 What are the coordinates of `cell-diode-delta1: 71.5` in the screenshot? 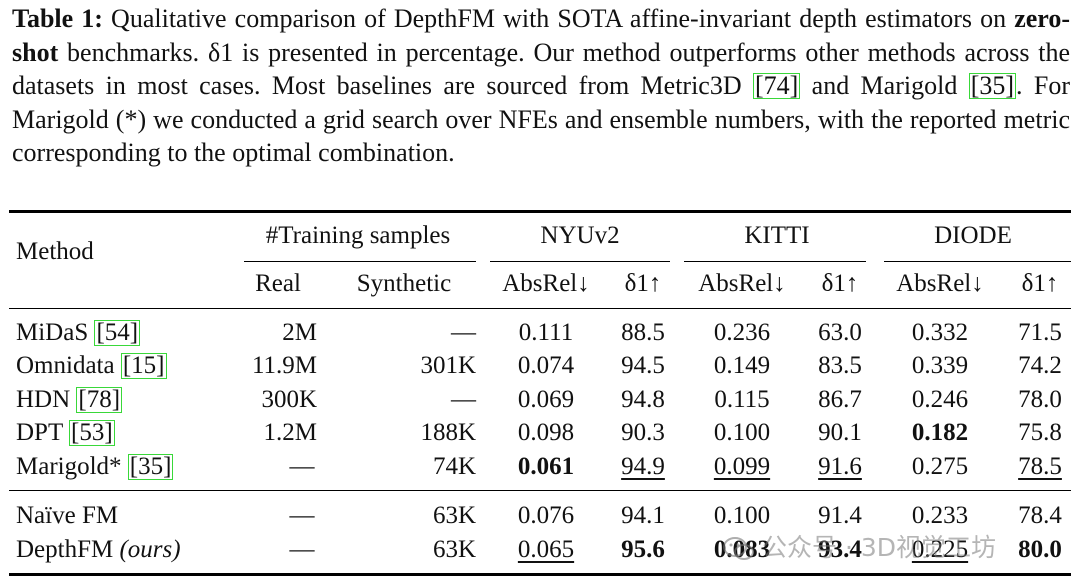 It's located at (1040, 332).